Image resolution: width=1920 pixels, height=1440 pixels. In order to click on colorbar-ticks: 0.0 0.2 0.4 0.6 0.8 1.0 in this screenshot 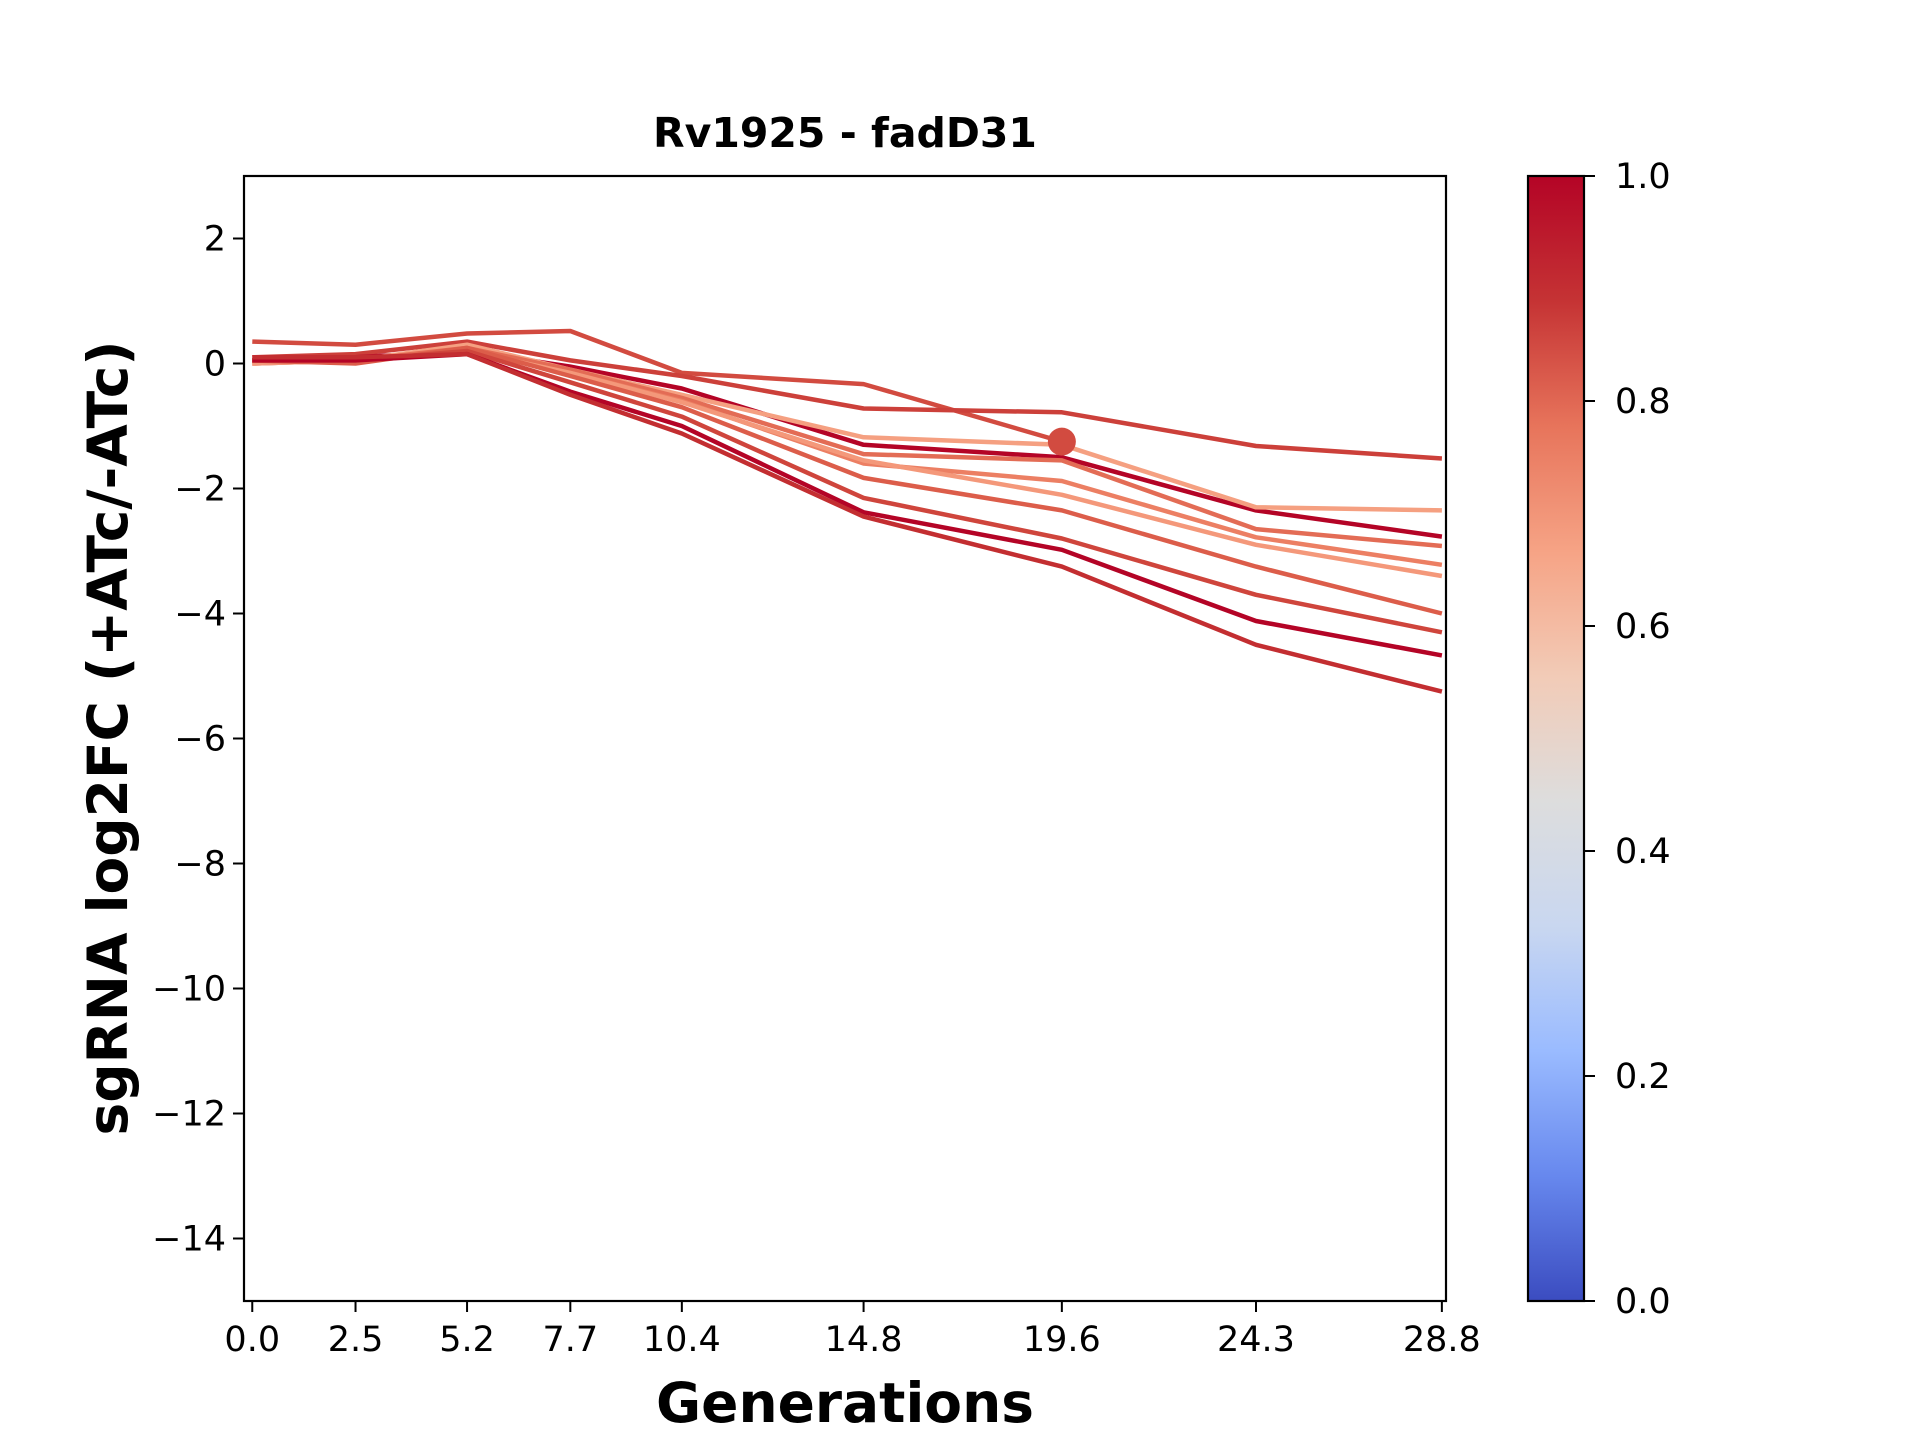, I will do `click(1627, 739)`.